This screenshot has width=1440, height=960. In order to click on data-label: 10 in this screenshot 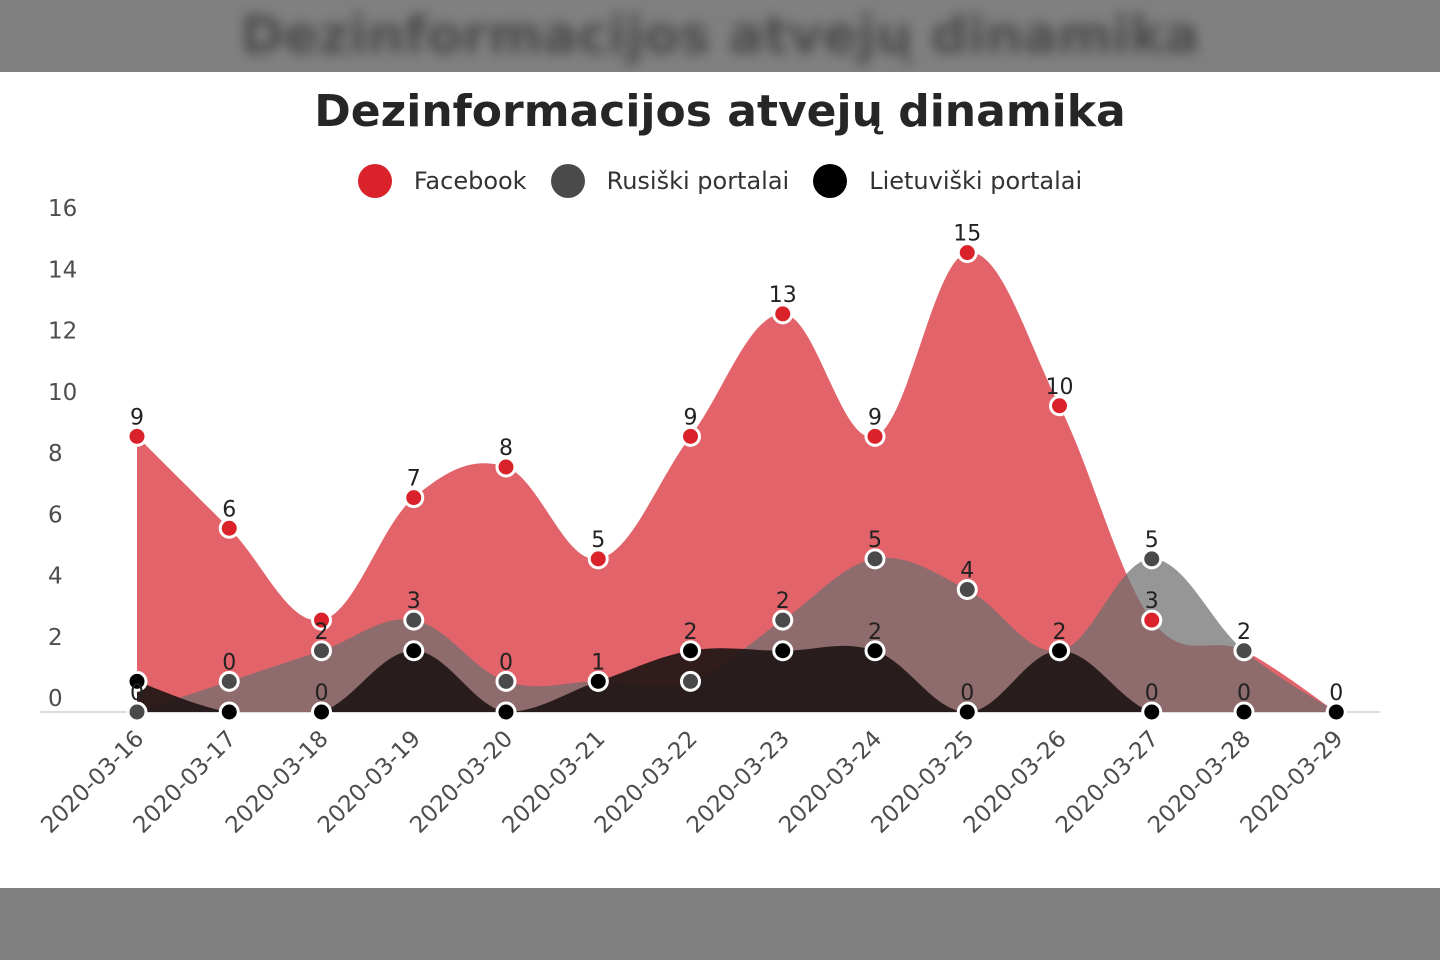, I will do `click(1060, 387)`.